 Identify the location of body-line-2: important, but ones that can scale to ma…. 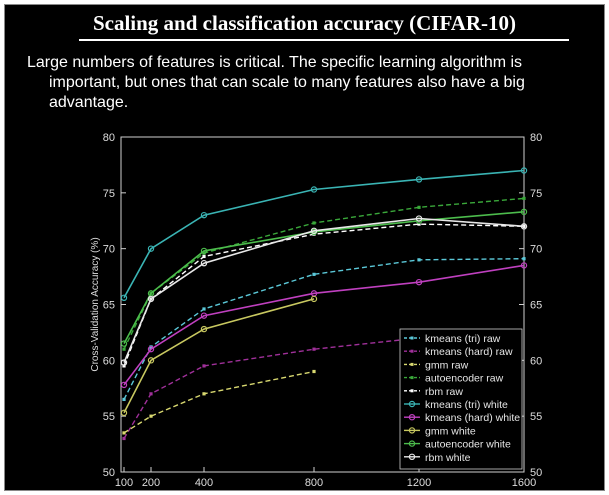
(287, 82).